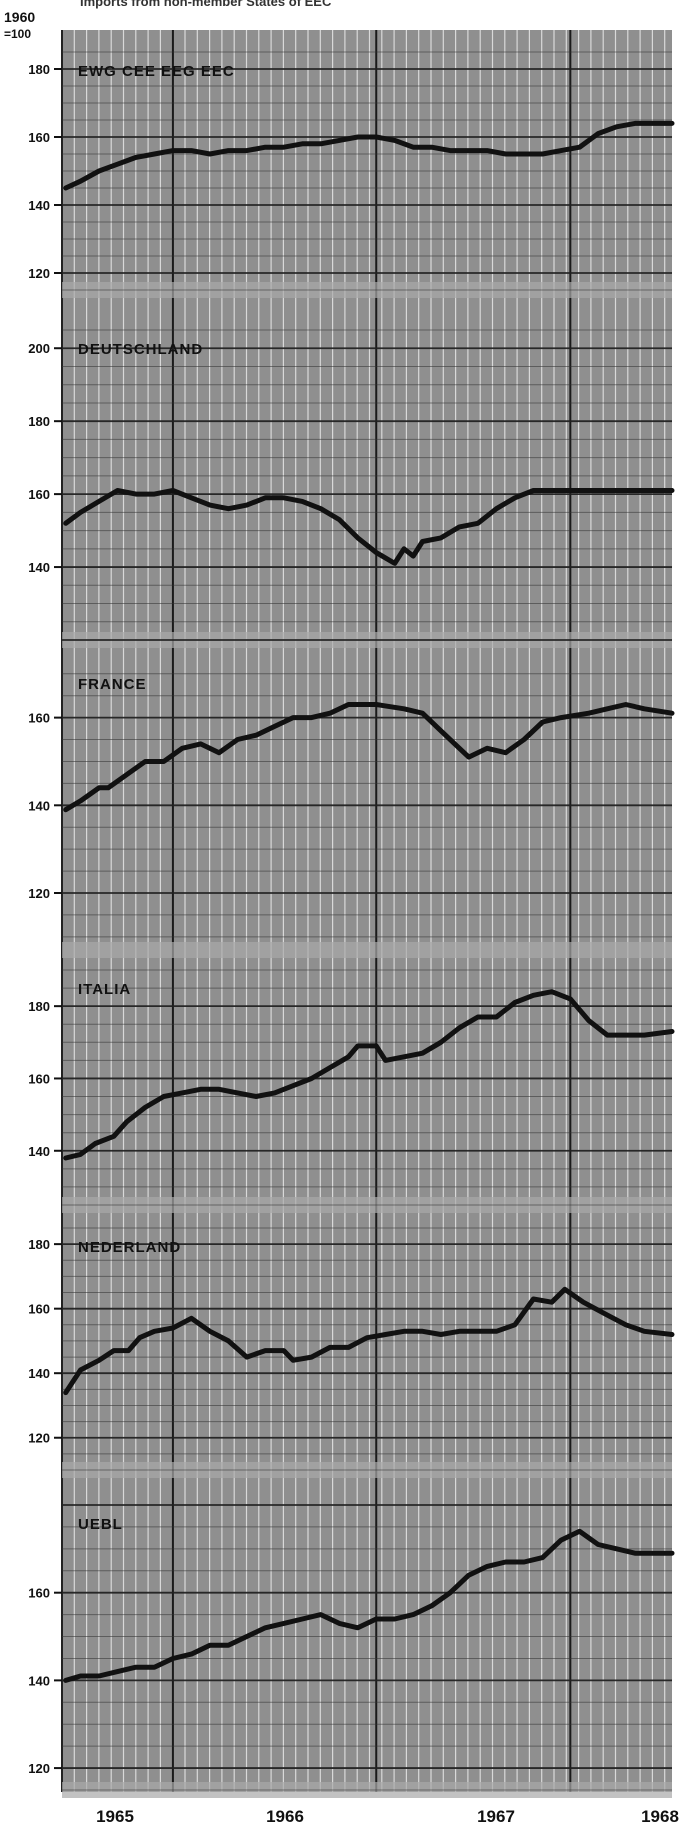 The image size is (693, 1828). I want to click on x-tick-label-1965: 1965, so click(115, 1816).